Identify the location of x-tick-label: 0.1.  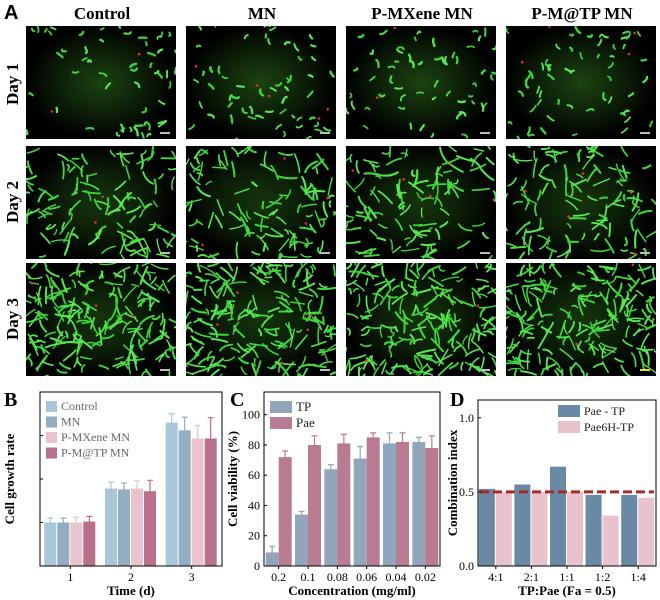
(308, 577).